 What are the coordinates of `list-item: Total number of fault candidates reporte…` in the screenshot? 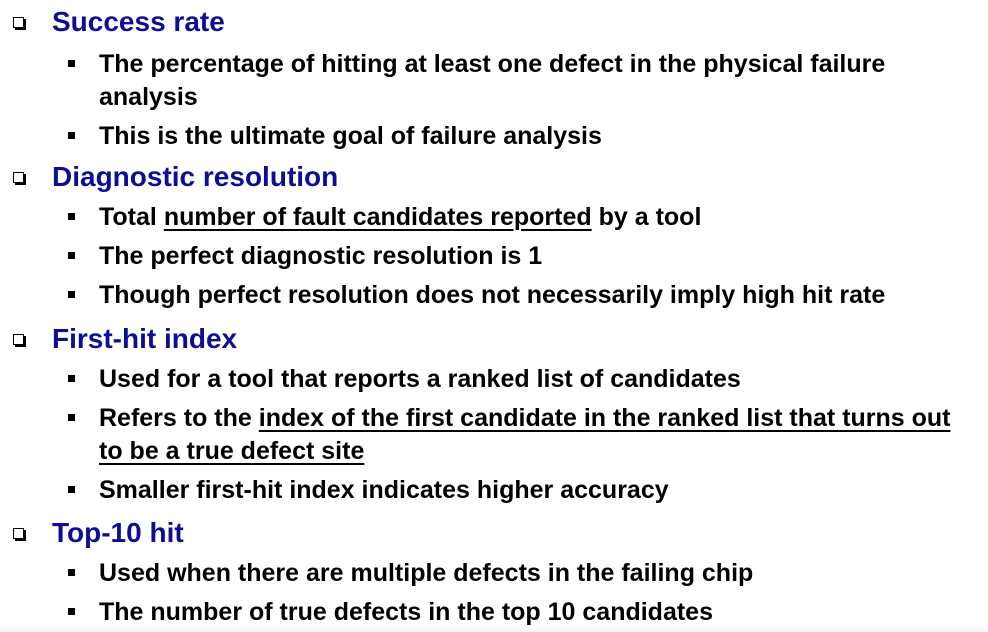 It's located at (494, 217).